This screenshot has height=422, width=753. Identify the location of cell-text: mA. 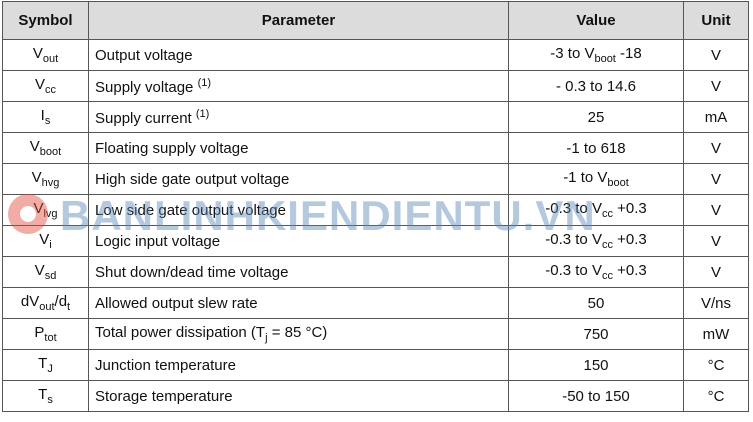
(716, 117).